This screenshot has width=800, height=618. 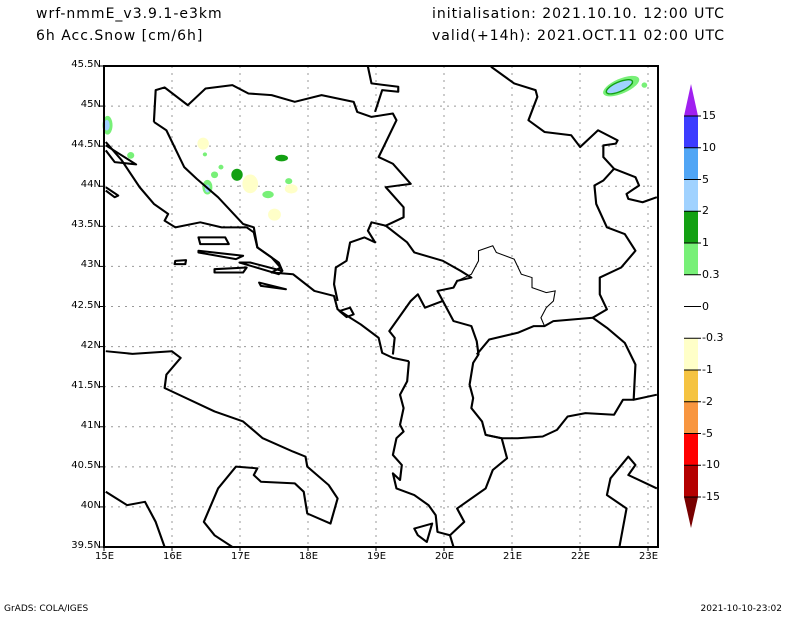 I want to click on lat-label: 43N, so click(x=90, y=265).